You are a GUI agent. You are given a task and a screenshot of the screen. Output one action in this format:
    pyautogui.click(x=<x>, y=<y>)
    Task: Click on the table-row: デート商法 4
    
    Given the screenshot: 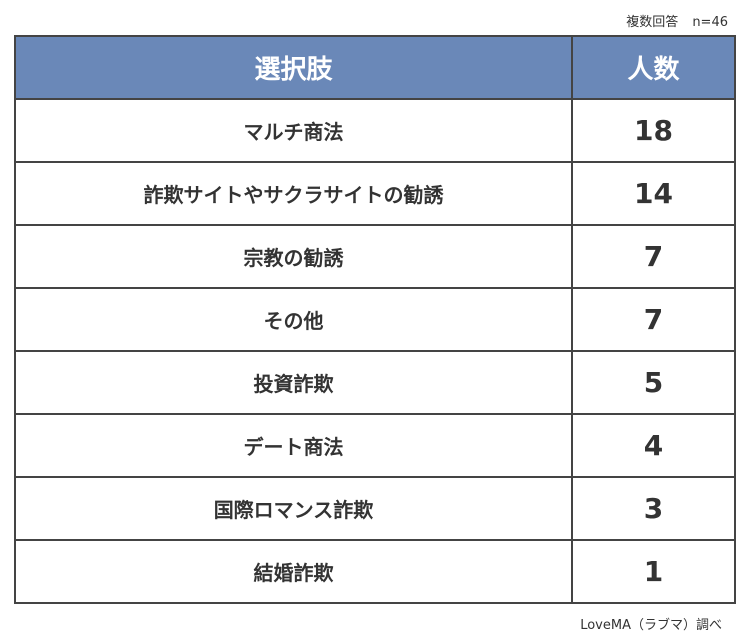 What is the action you would take?
    pyautogui.click(x=375, y=445)
    